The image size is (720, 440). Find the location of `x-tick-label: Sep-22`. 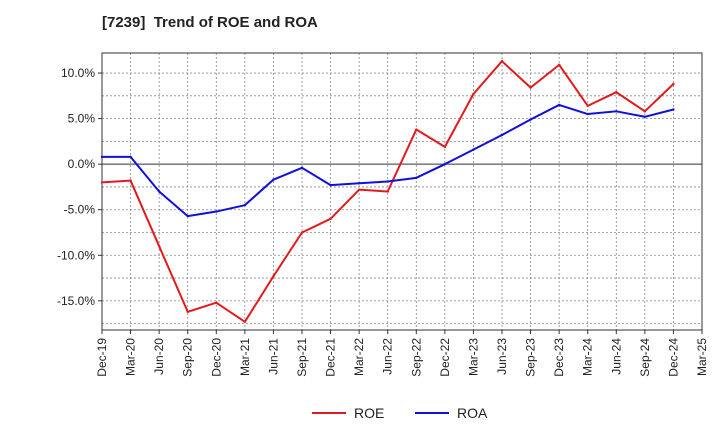

x-tick-label: Sep-22 is located at coordinates (416, 357).